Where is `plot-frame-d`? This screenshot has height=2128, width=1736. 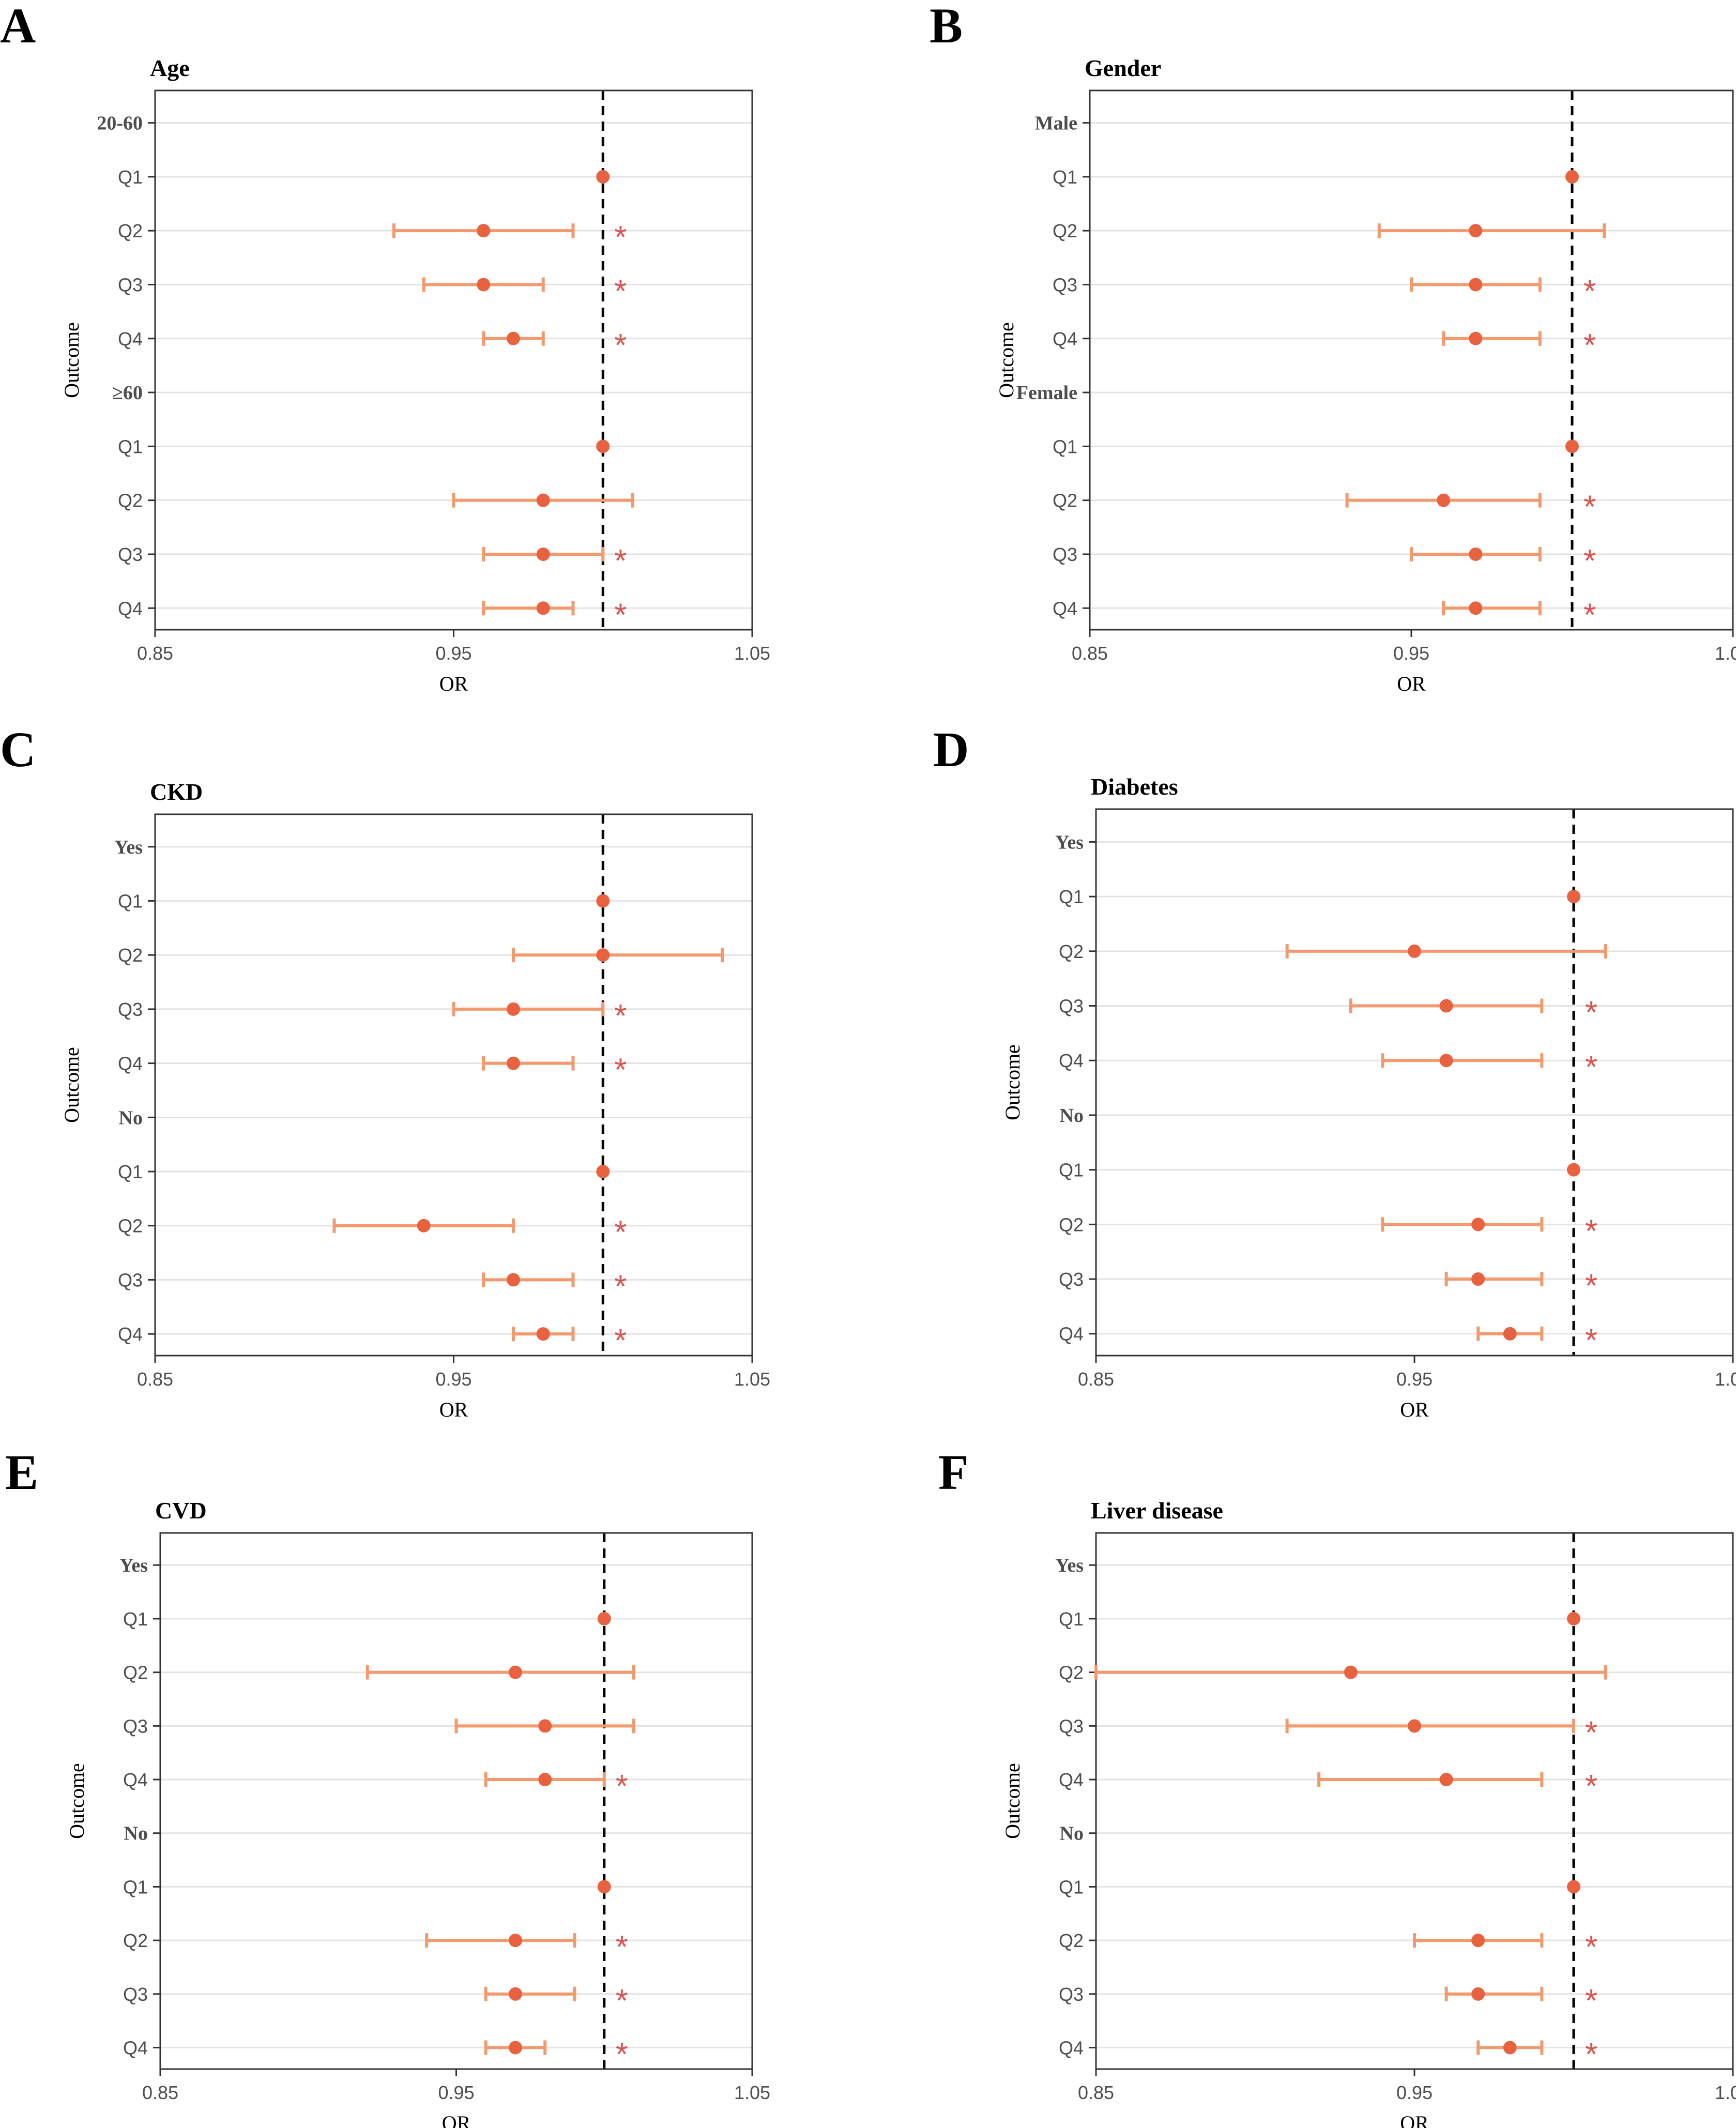
plot-frame-d is located at coordinates (1414, 1082).